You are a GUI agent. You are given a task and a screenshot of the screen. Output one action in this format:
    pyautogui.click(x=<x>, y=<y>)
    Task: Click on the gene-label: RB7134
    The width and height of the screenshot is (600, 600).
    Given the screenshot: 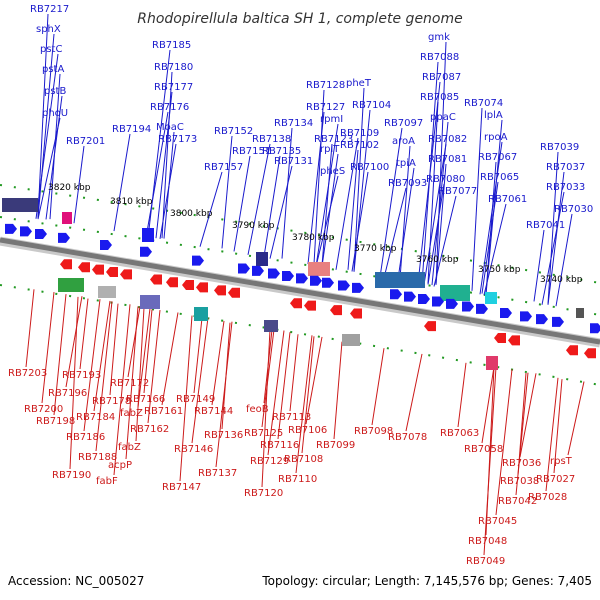 What is the action you would take?
    pyautogui.click(x=293, y=123)
    